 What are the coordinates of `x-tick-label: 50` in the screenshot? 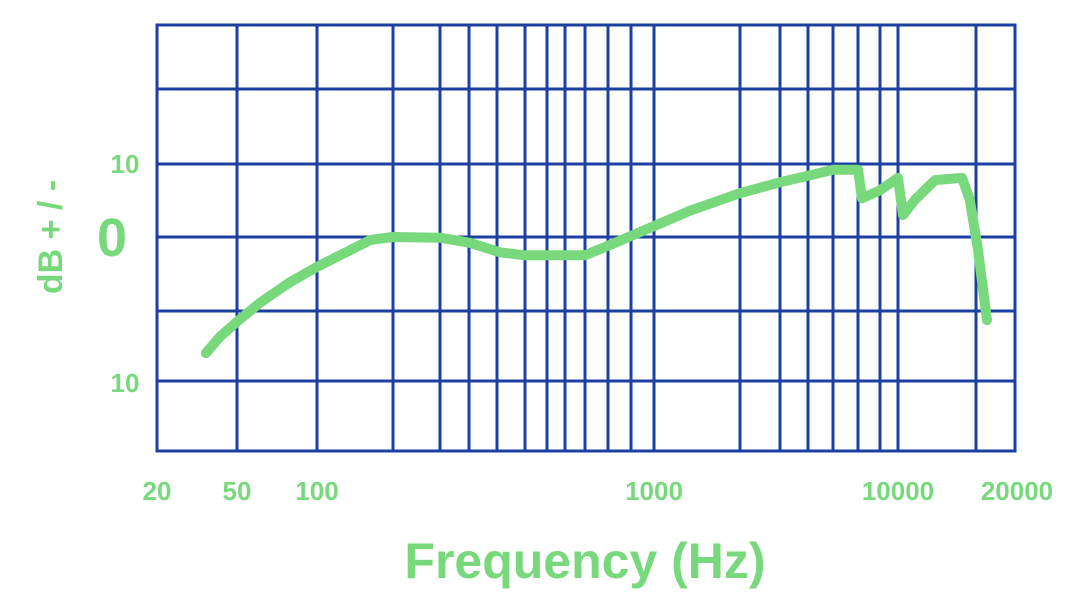 It's located at (237, 491).